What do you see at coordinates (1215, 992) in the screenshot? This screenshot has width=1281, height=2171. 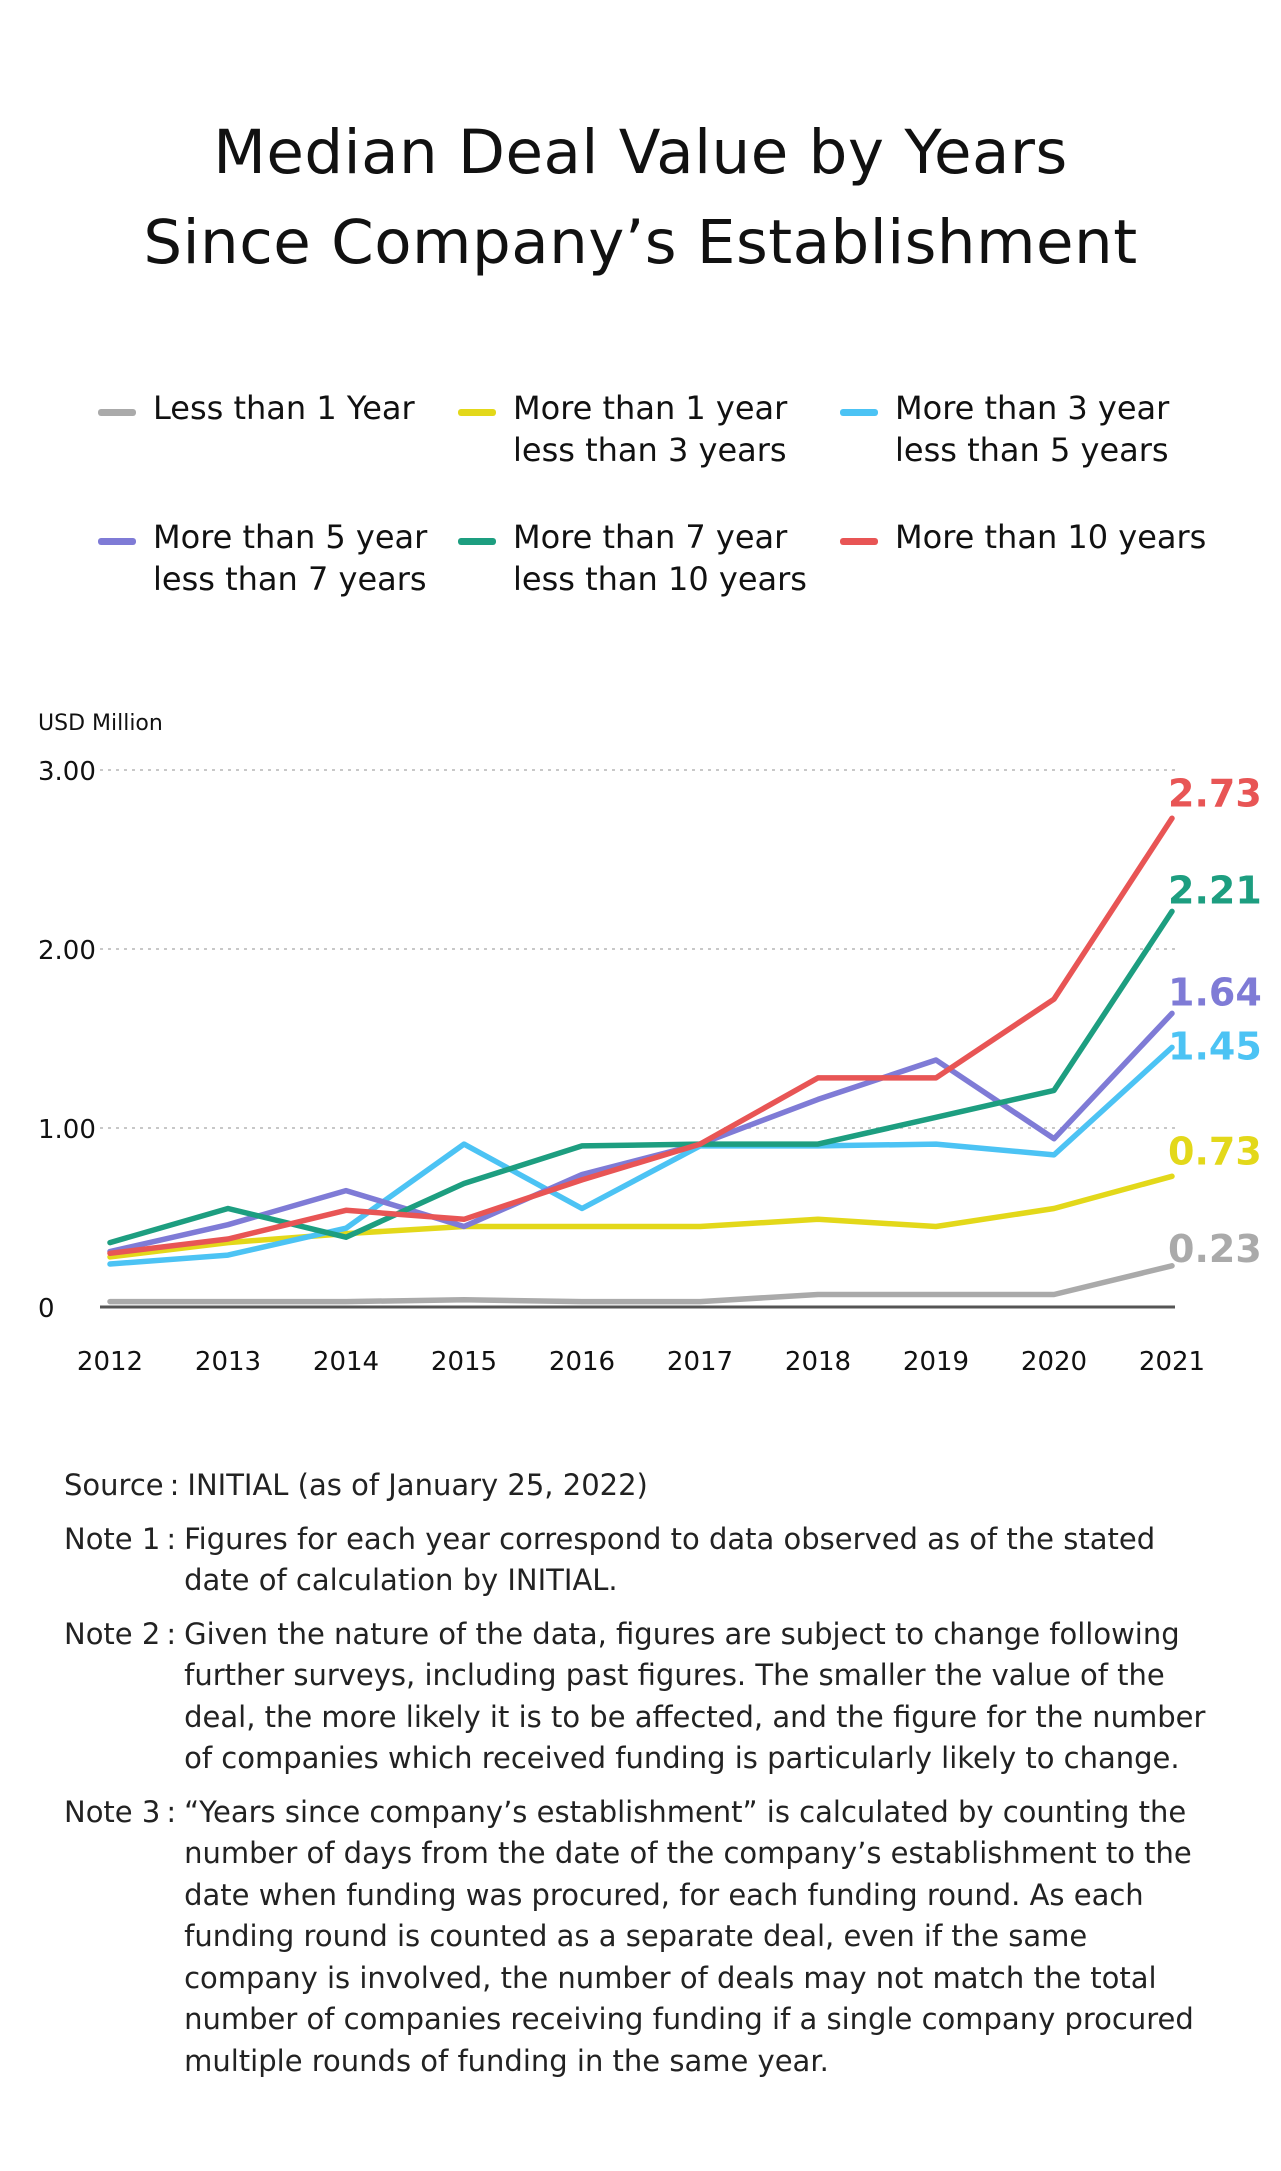 I see `end-value-label-4: 1.64` at bounding box center [1215, 992].